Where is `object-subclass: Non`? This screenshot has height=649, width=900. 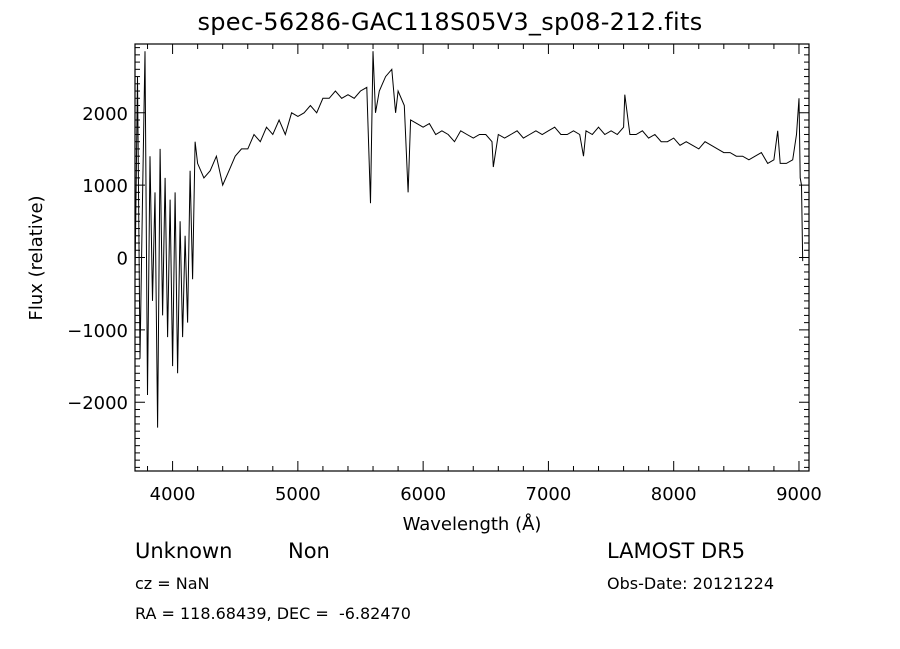
object-subclass: Non is located at coordinates (309, 551).